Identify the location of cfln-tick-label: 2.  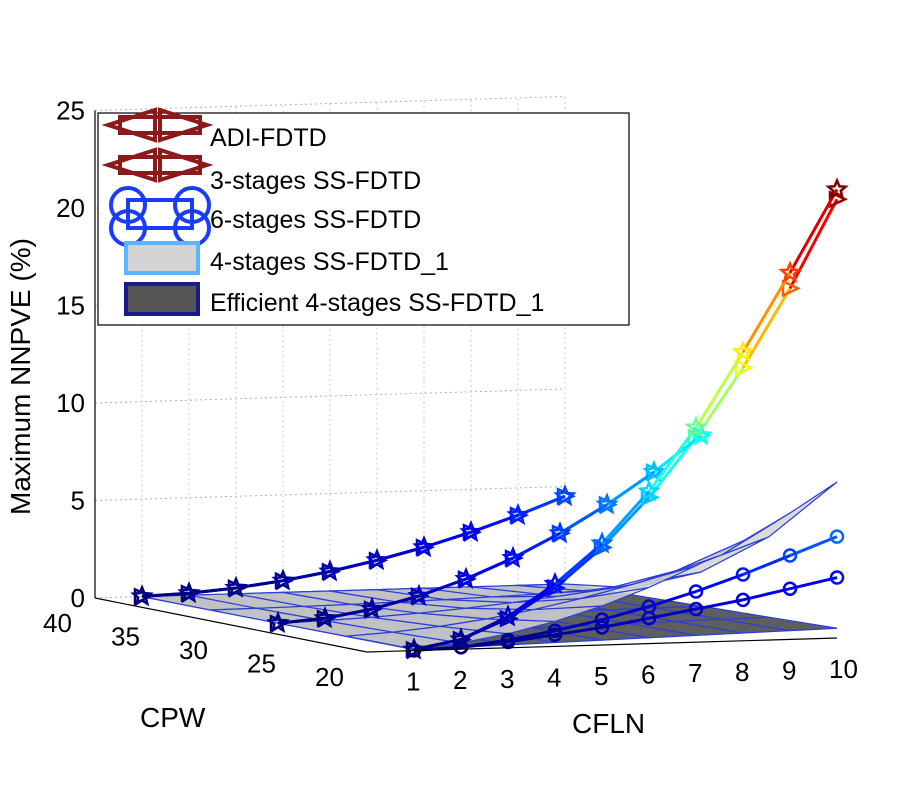
(460, 680).